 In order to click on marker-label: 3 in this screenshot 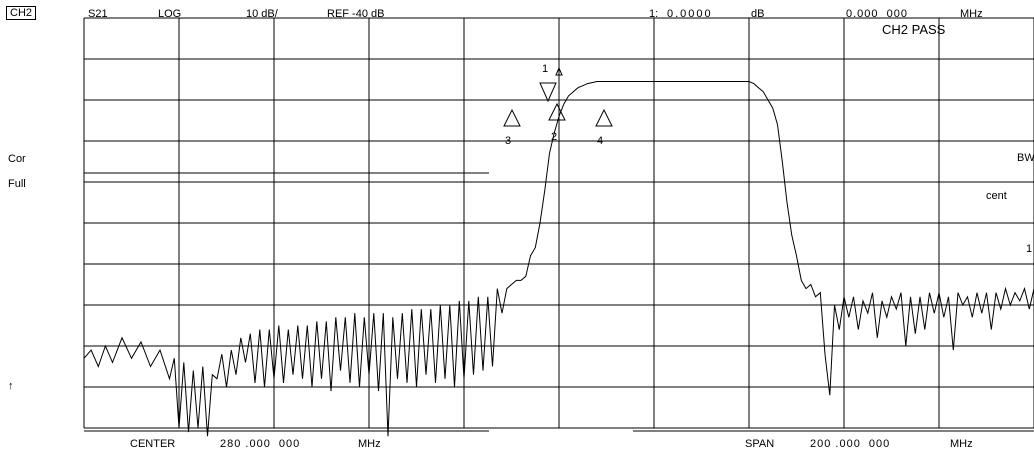, I will do `click(508, 141)`.